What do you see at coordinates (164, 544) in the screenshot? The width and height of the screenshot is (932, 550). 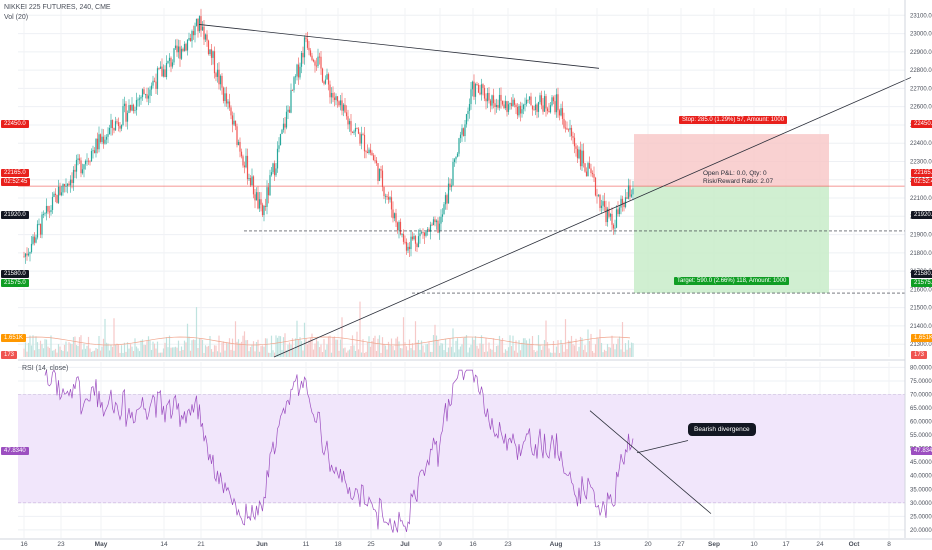 I see `time-axis-tick-label: 14` at bounding box center [164, 544].